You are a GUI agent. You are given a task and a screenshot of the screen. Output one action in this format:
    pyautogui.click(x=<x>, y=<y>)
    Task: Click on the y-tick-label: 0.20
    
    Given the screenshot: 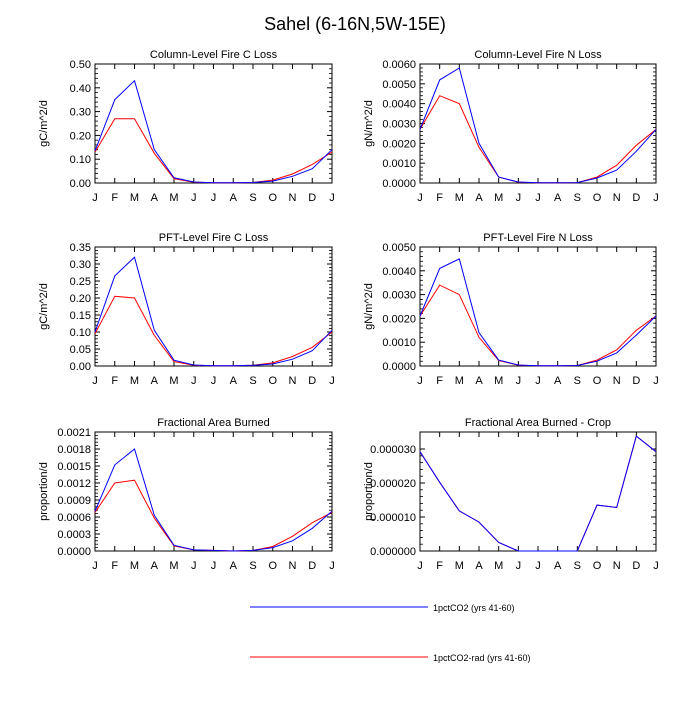 What is the action you would take?
    pyautogui.click(x=80, y=136)
    